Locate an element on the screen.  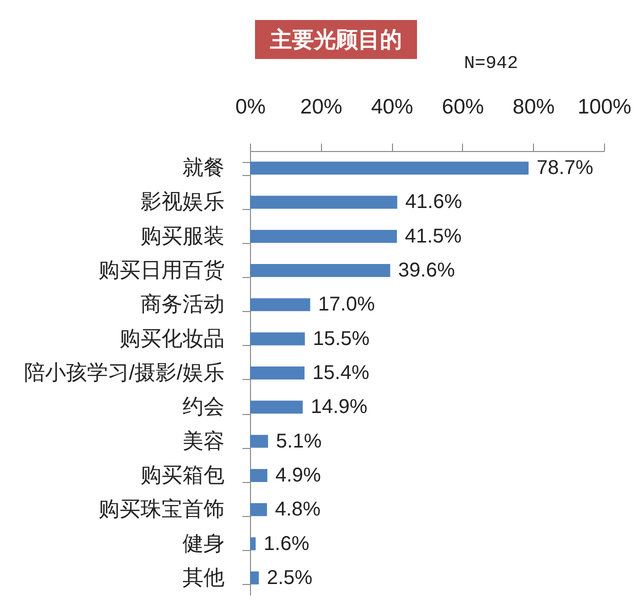
chart-title: 主要光顾目的 is located at coordinates (335, 39).